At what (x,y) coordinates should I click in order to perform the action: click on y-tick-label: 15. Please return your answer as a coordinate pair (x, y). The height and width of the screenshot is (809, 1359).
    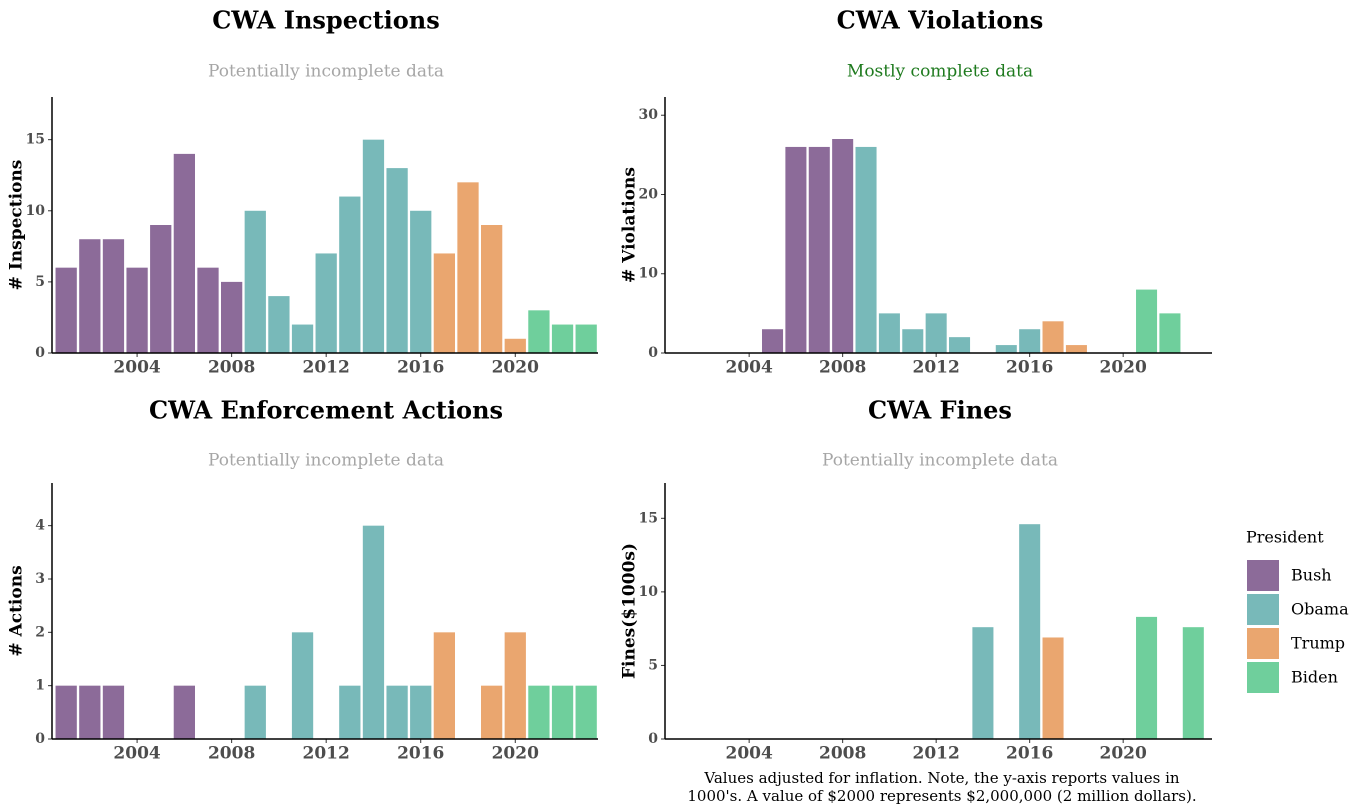
    Looking at the image, I should click on (35, 140).